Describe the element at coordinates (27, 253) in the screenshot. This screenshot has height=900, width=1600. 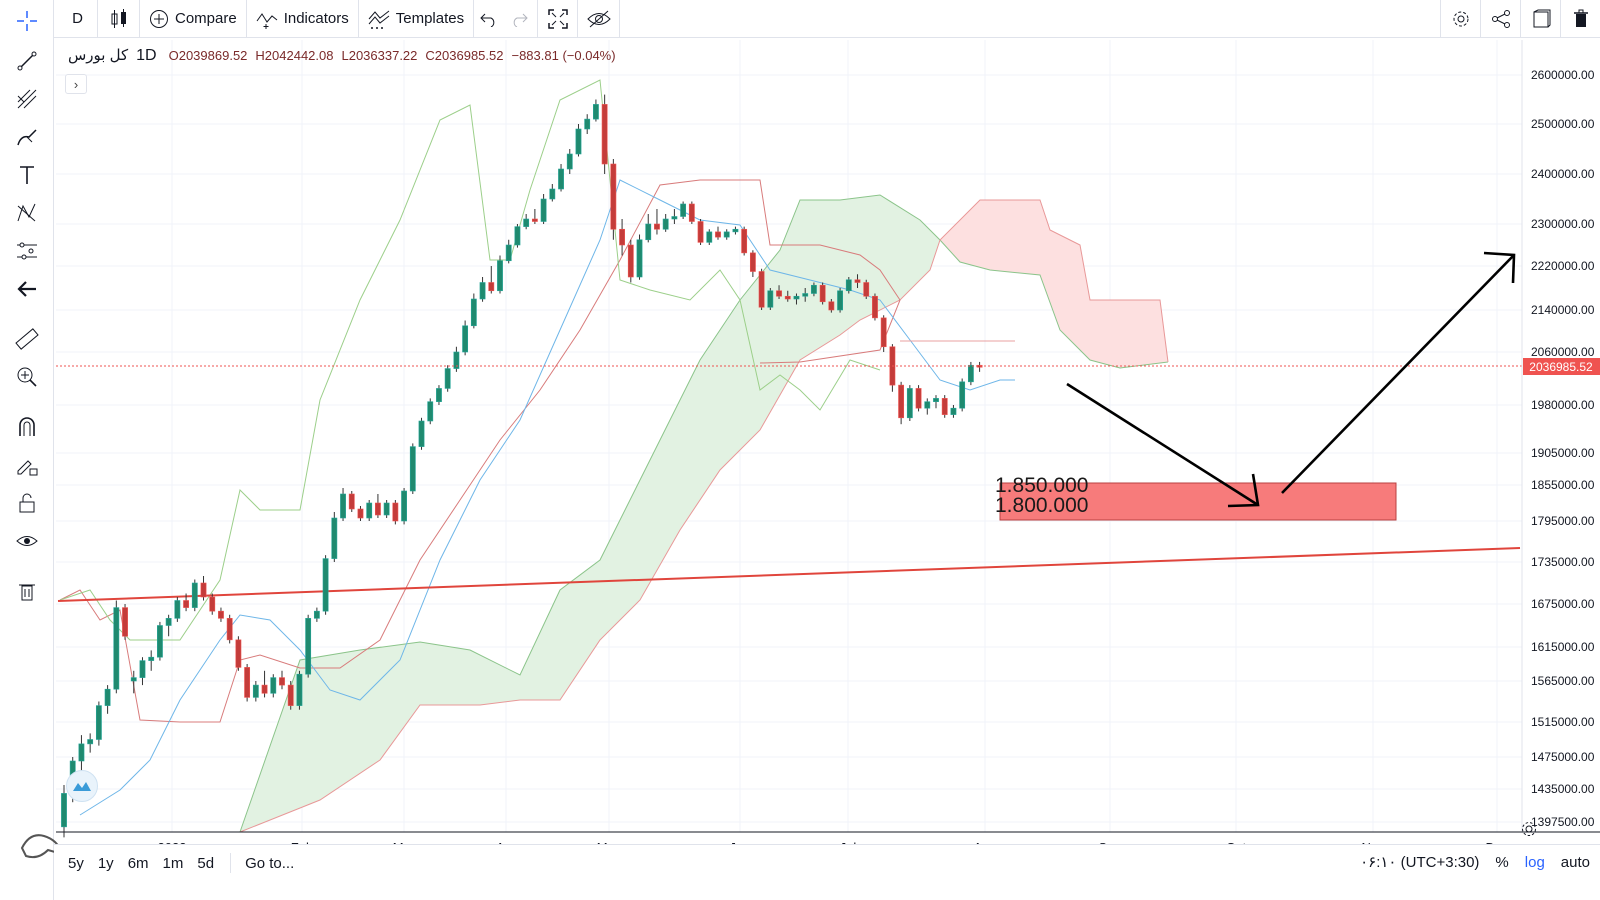
I see `prediction-tool` at that location.